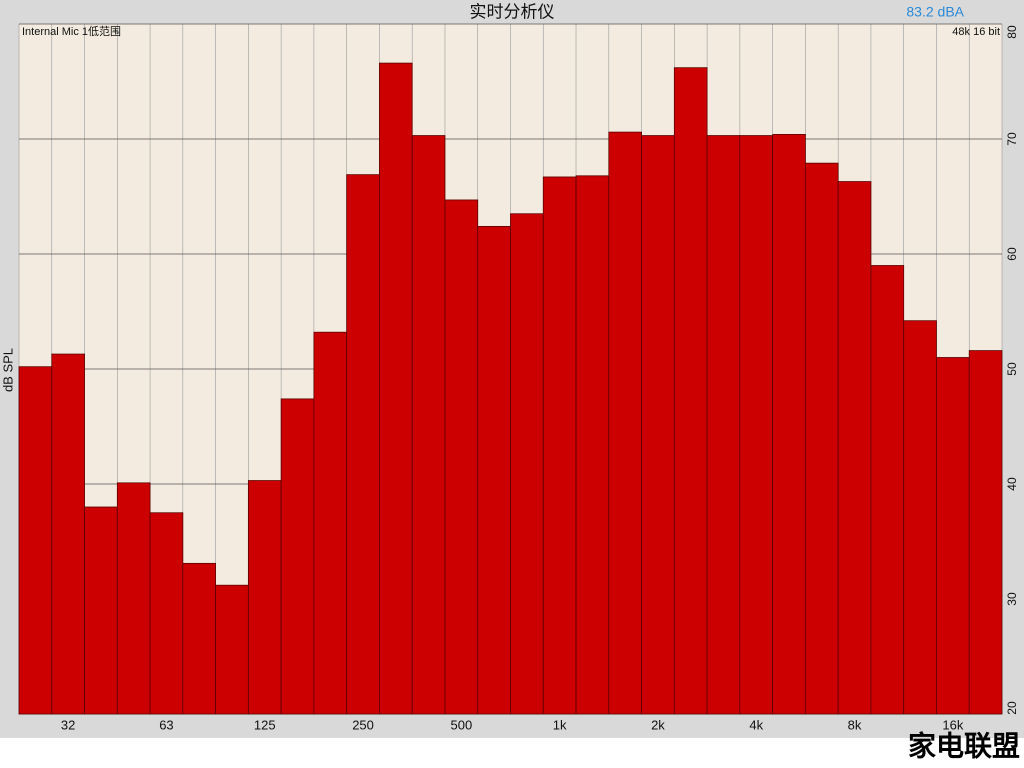  I want to click on watermark: 家电联盟, so click(964, 745).